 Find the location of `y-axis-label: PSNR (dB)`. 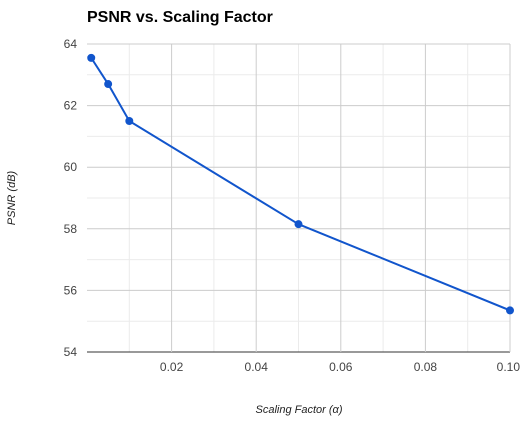

y-axis-label: PSNR (dB) is located at coordinates (12, 197).